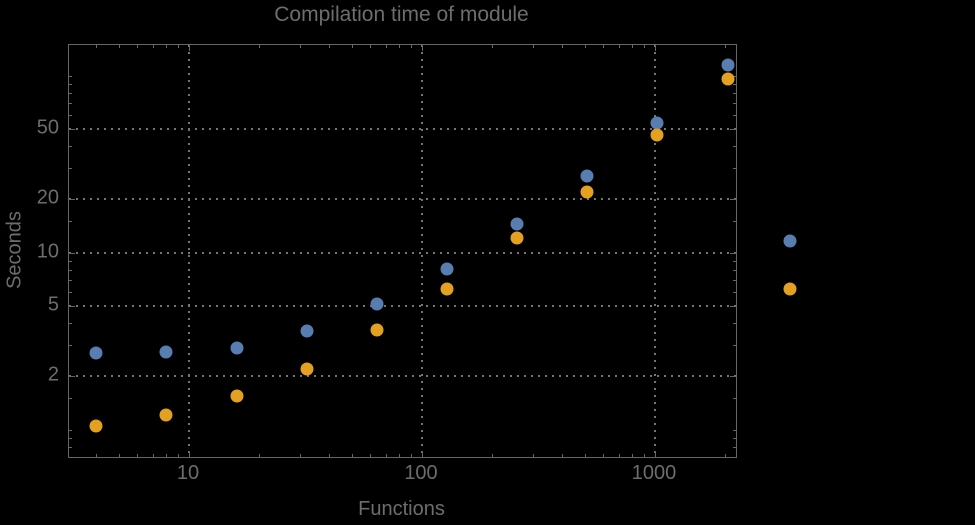 The width and height of the screenshot is (975, 525). What do you see at coordinates (587, 192) in the screenshot?
I see `data-point-series-2-orange-x512` at bounding box center [587, 192].